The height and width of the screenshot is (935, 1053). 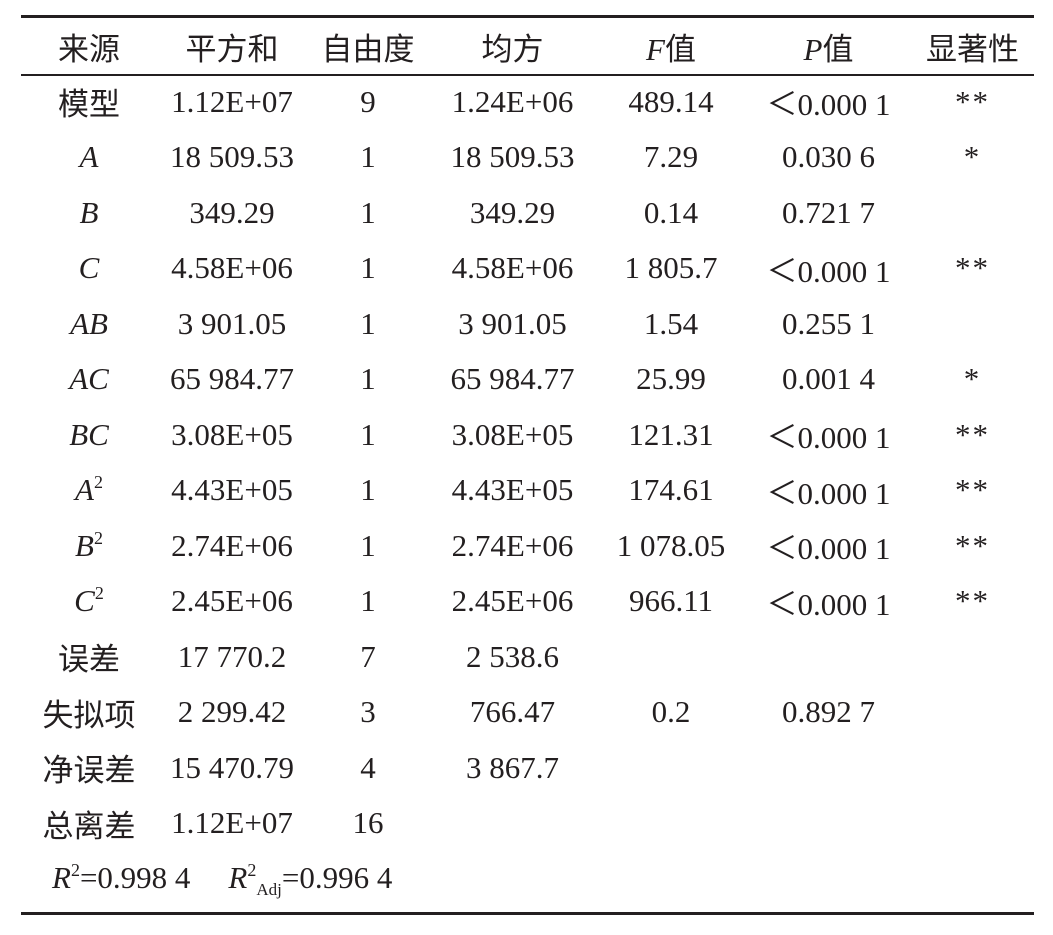 I want to click on table-row: 误差 17 770.2 7 2 538.6, so click(x=527, y=657).